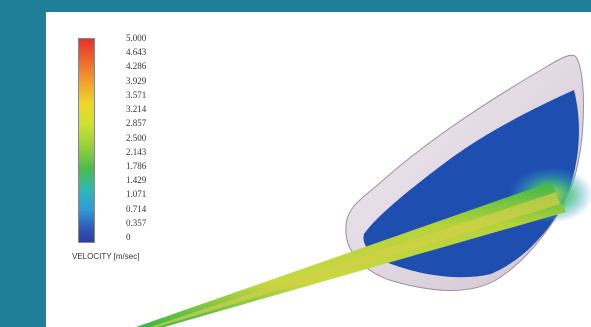  I want to click on velocity-tick-label: 3.929, so click(136, 80).